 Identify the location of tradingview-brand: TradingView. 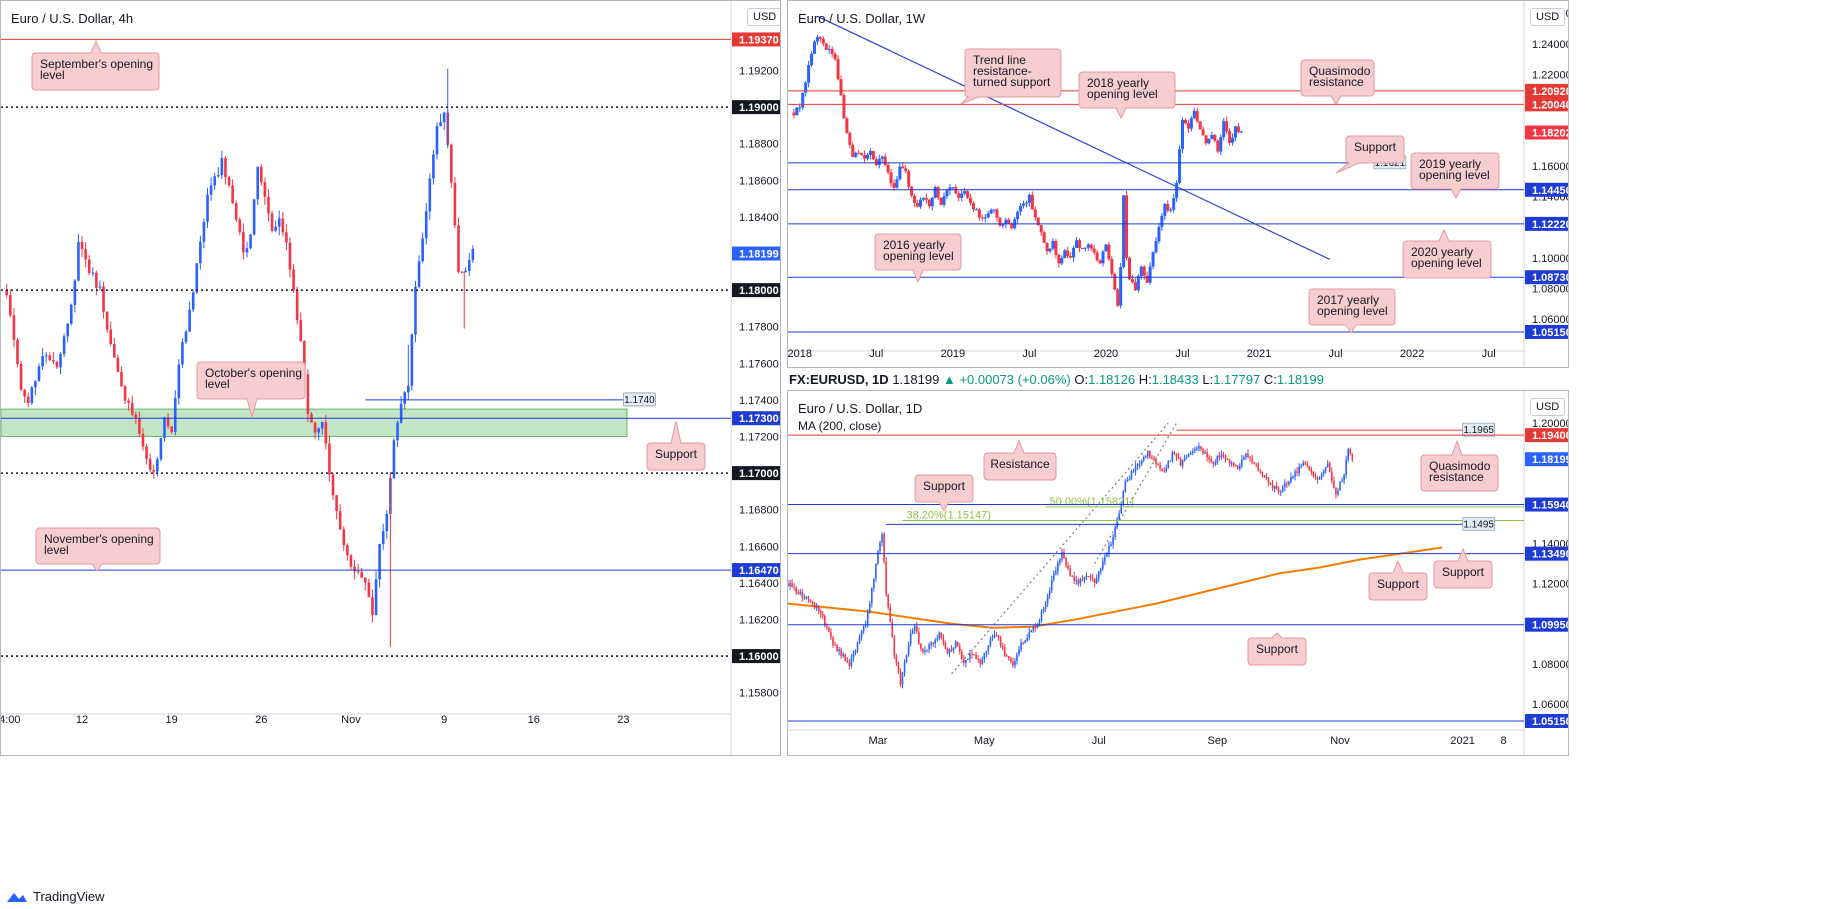
(55, 896).